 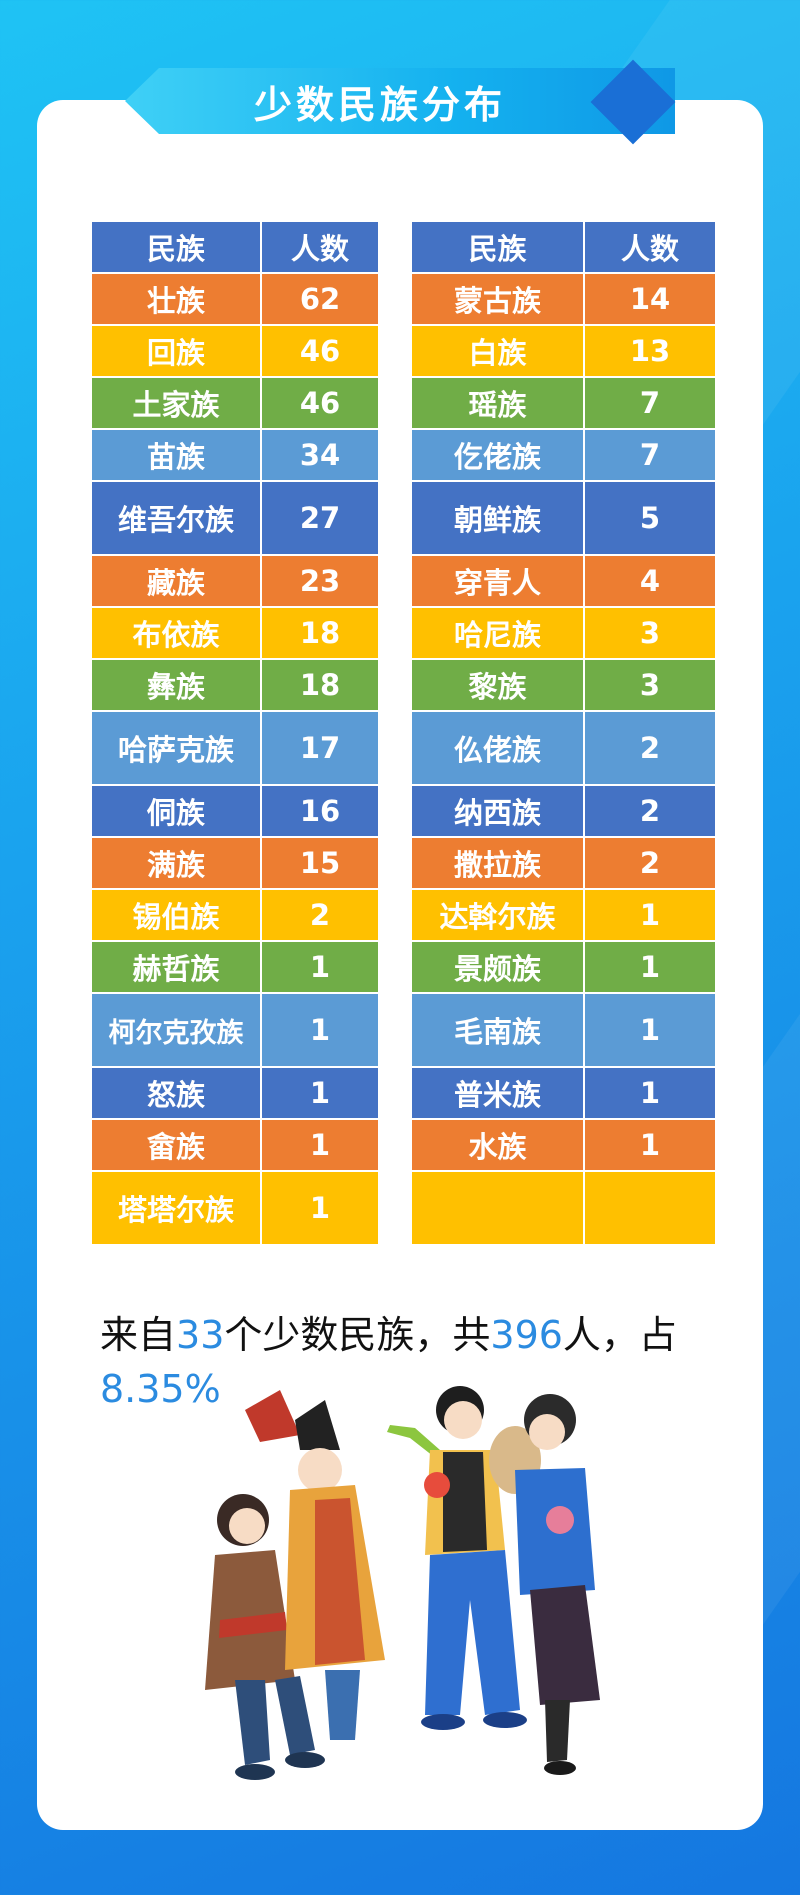 What do you see at coordinates (497, 863) in the screenshot?
I see `ethnicity-name-cell: 撒拉族` at bounding box center [497, 863].